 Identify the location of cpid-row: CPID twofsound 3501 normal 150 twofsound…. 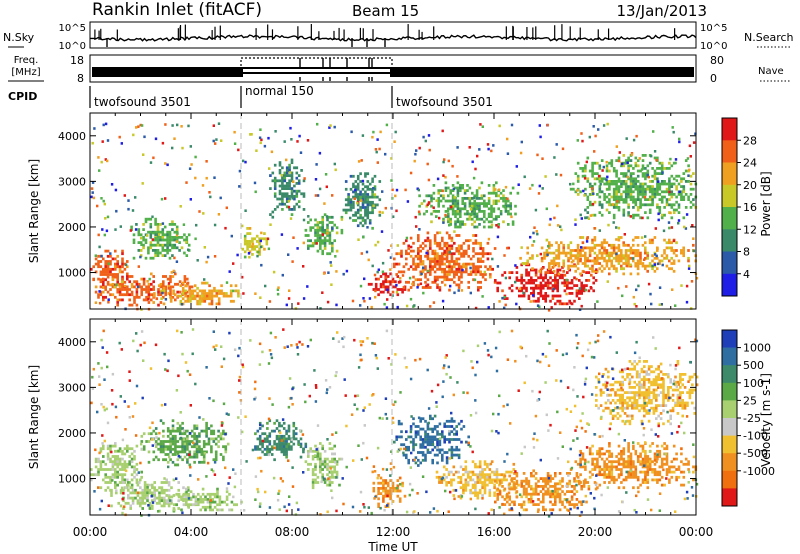
(250, 96).